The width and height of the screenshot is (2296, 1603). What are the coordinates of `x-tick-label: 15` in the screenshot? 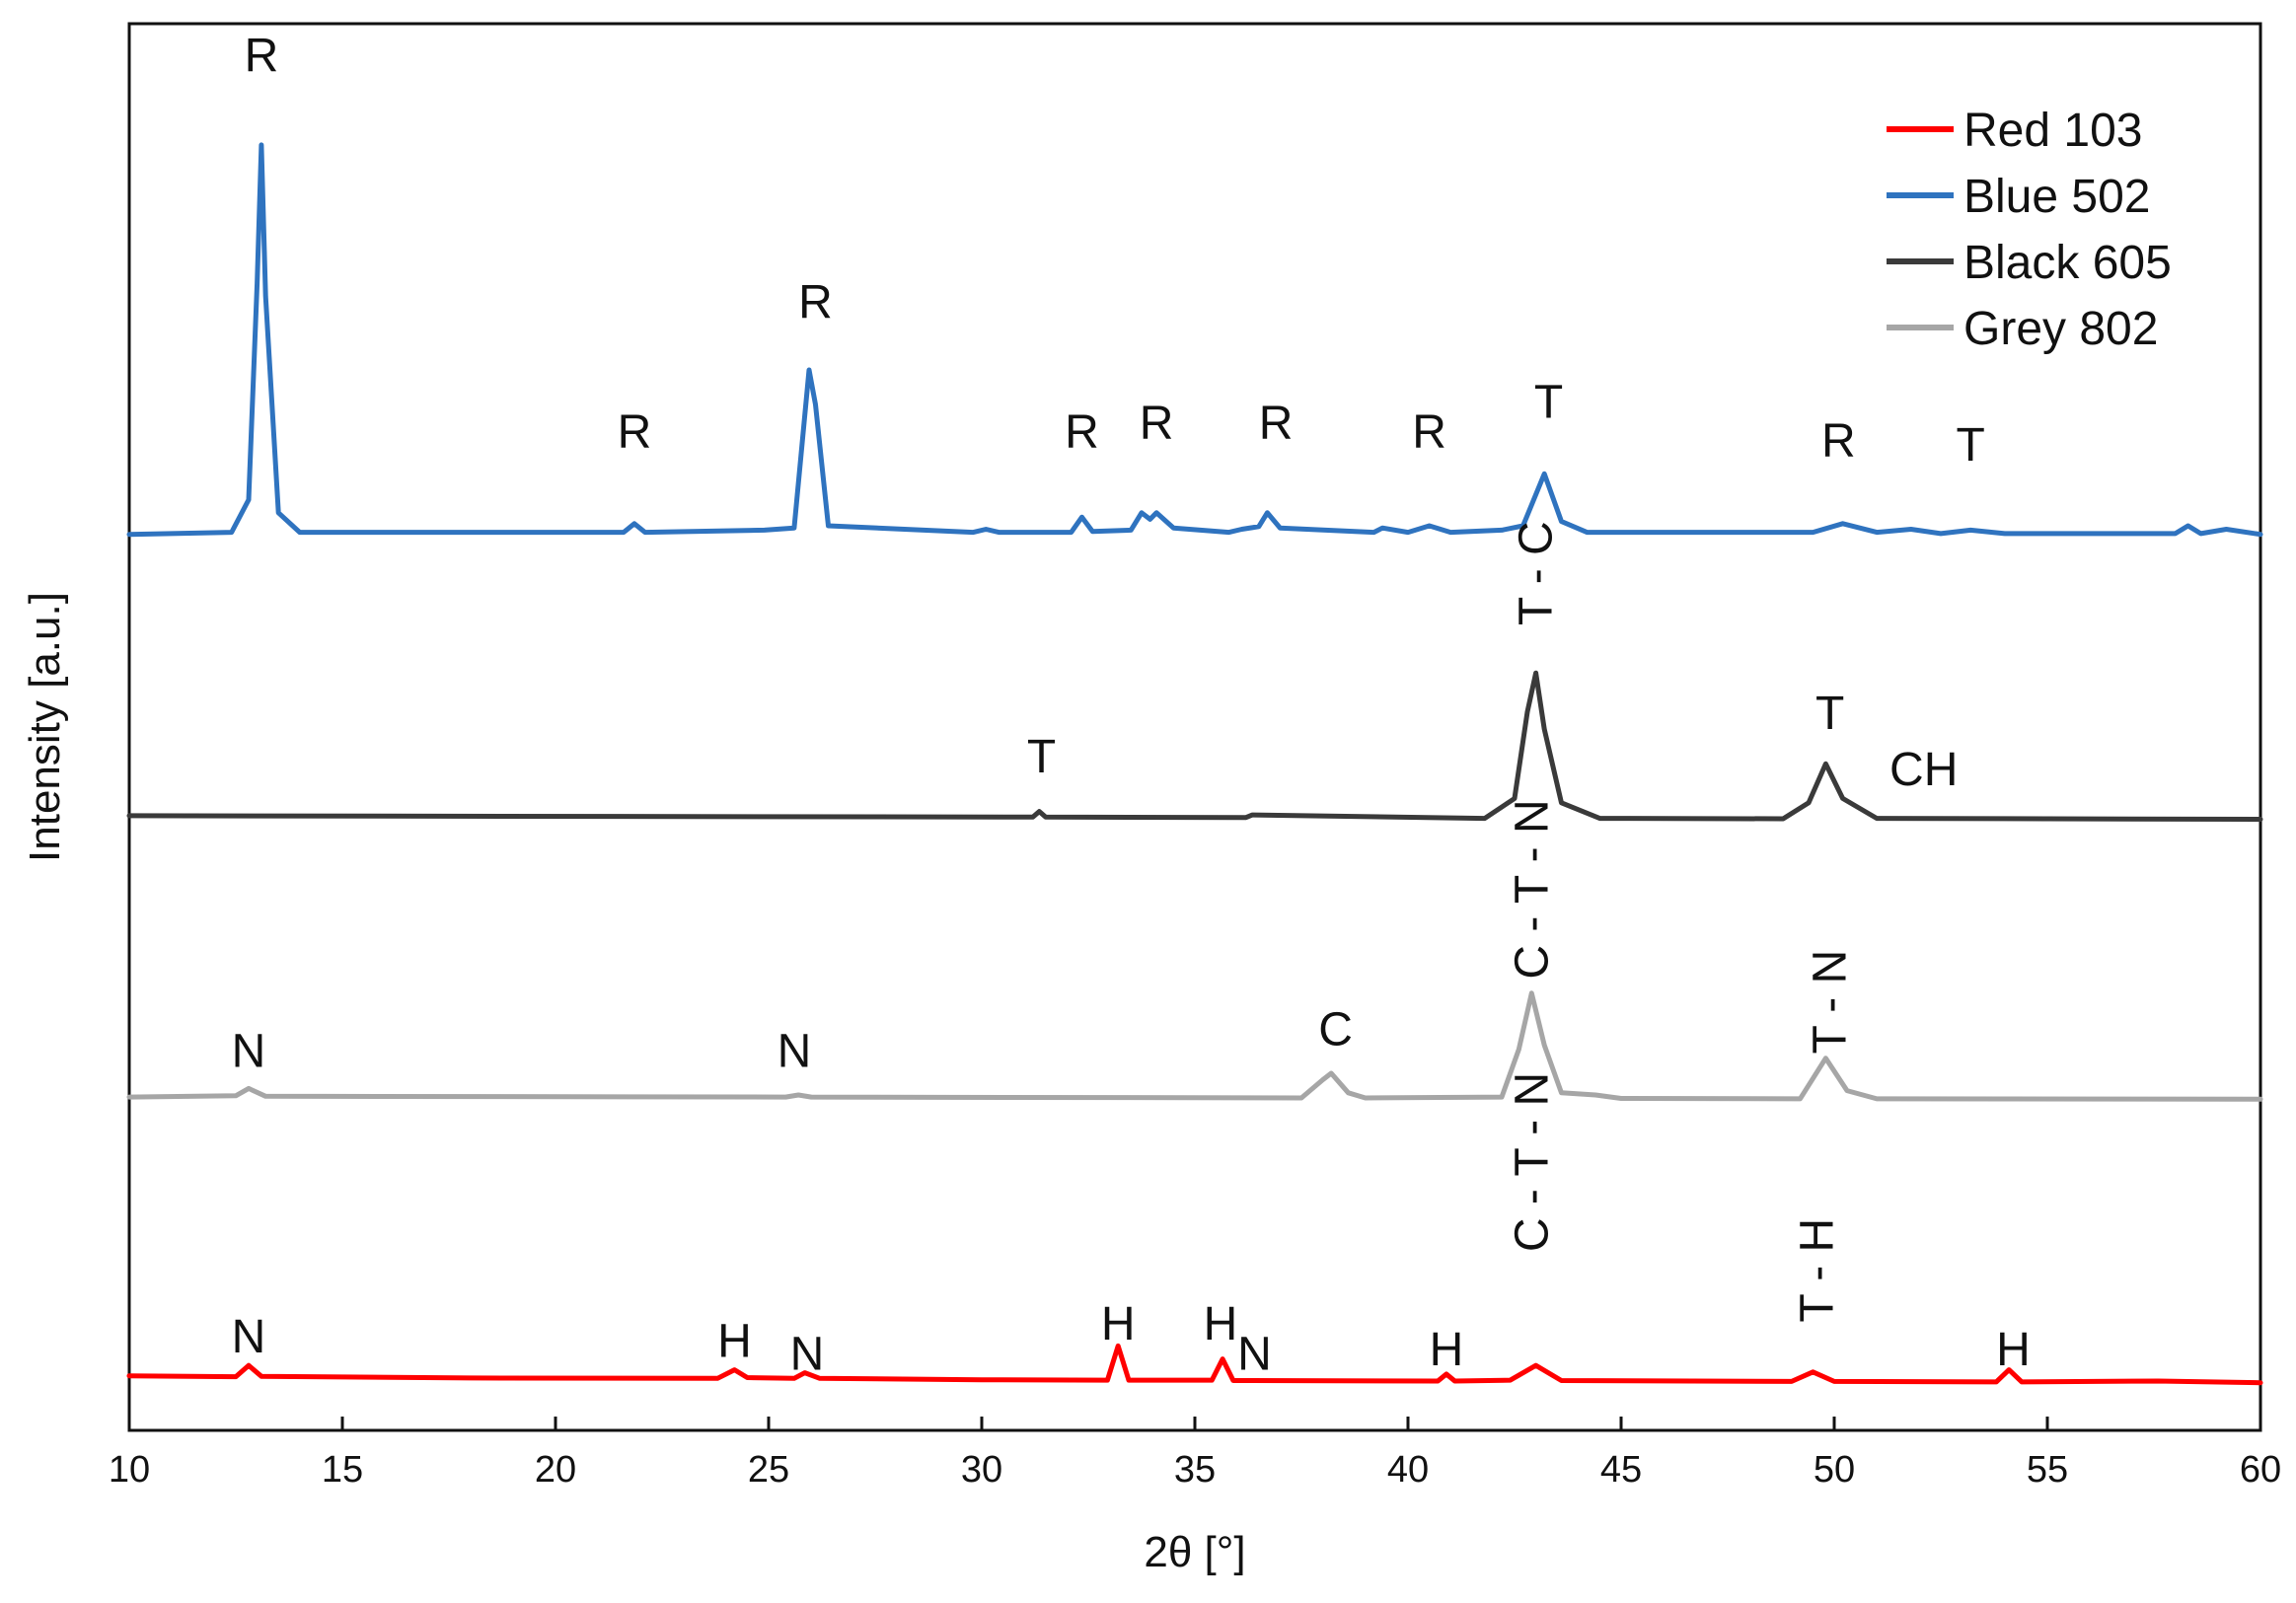 It's located at (343, 1470).